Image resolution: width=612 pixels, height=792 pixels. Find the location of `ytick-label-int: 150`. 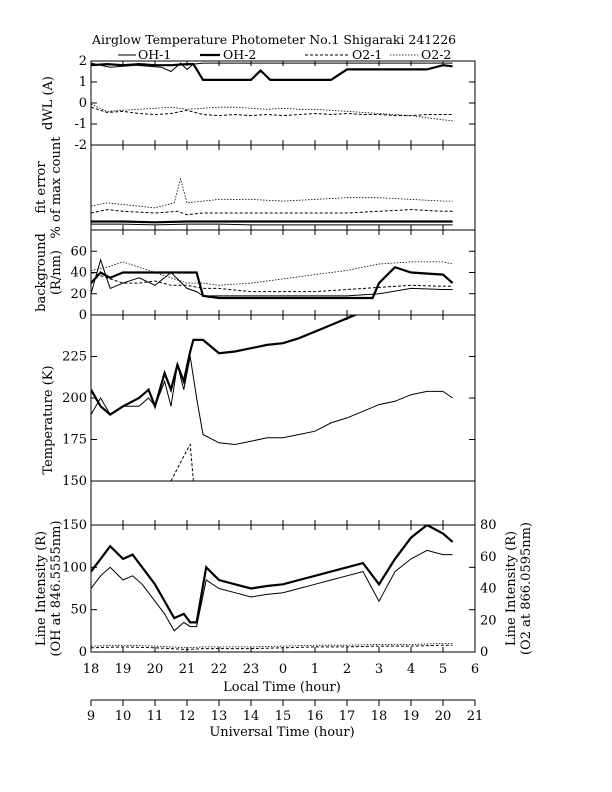

ytick-label-int: 150 is located at coordinates (74, 525).